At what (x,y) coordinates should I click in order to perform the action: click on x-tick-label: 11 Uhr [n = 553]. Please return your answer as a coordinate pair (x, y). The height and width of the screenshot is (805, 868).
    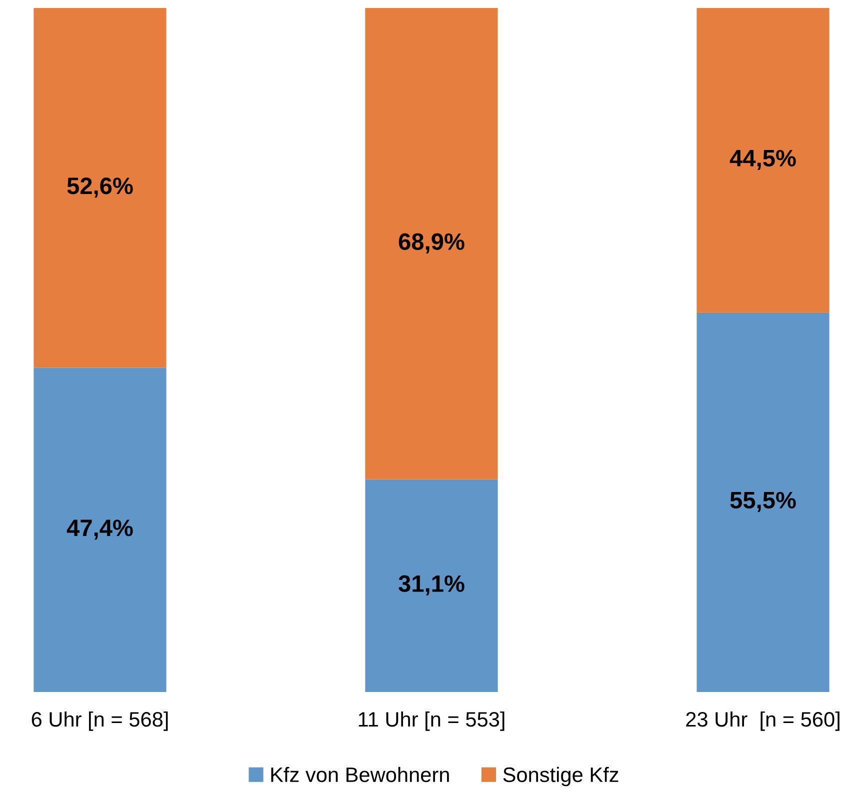
    Looking at the image, I should click on (431, 721).